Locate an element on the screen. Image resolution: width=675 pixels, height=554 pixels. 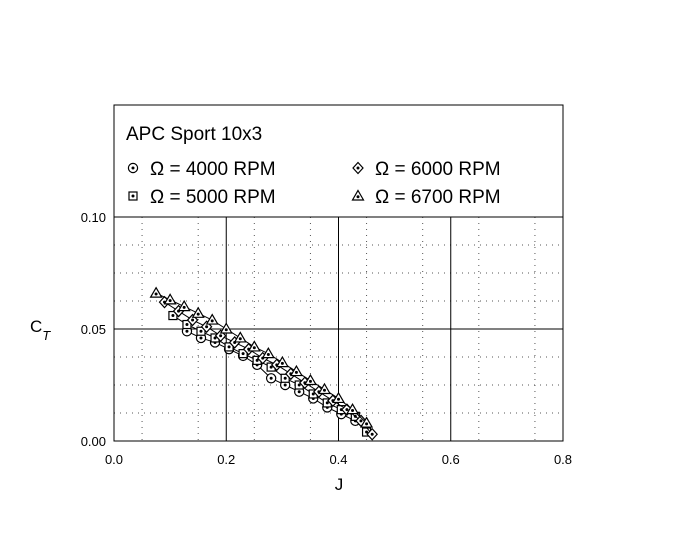
x-tick-label: 0.0 is located at coordinates (114, 459).